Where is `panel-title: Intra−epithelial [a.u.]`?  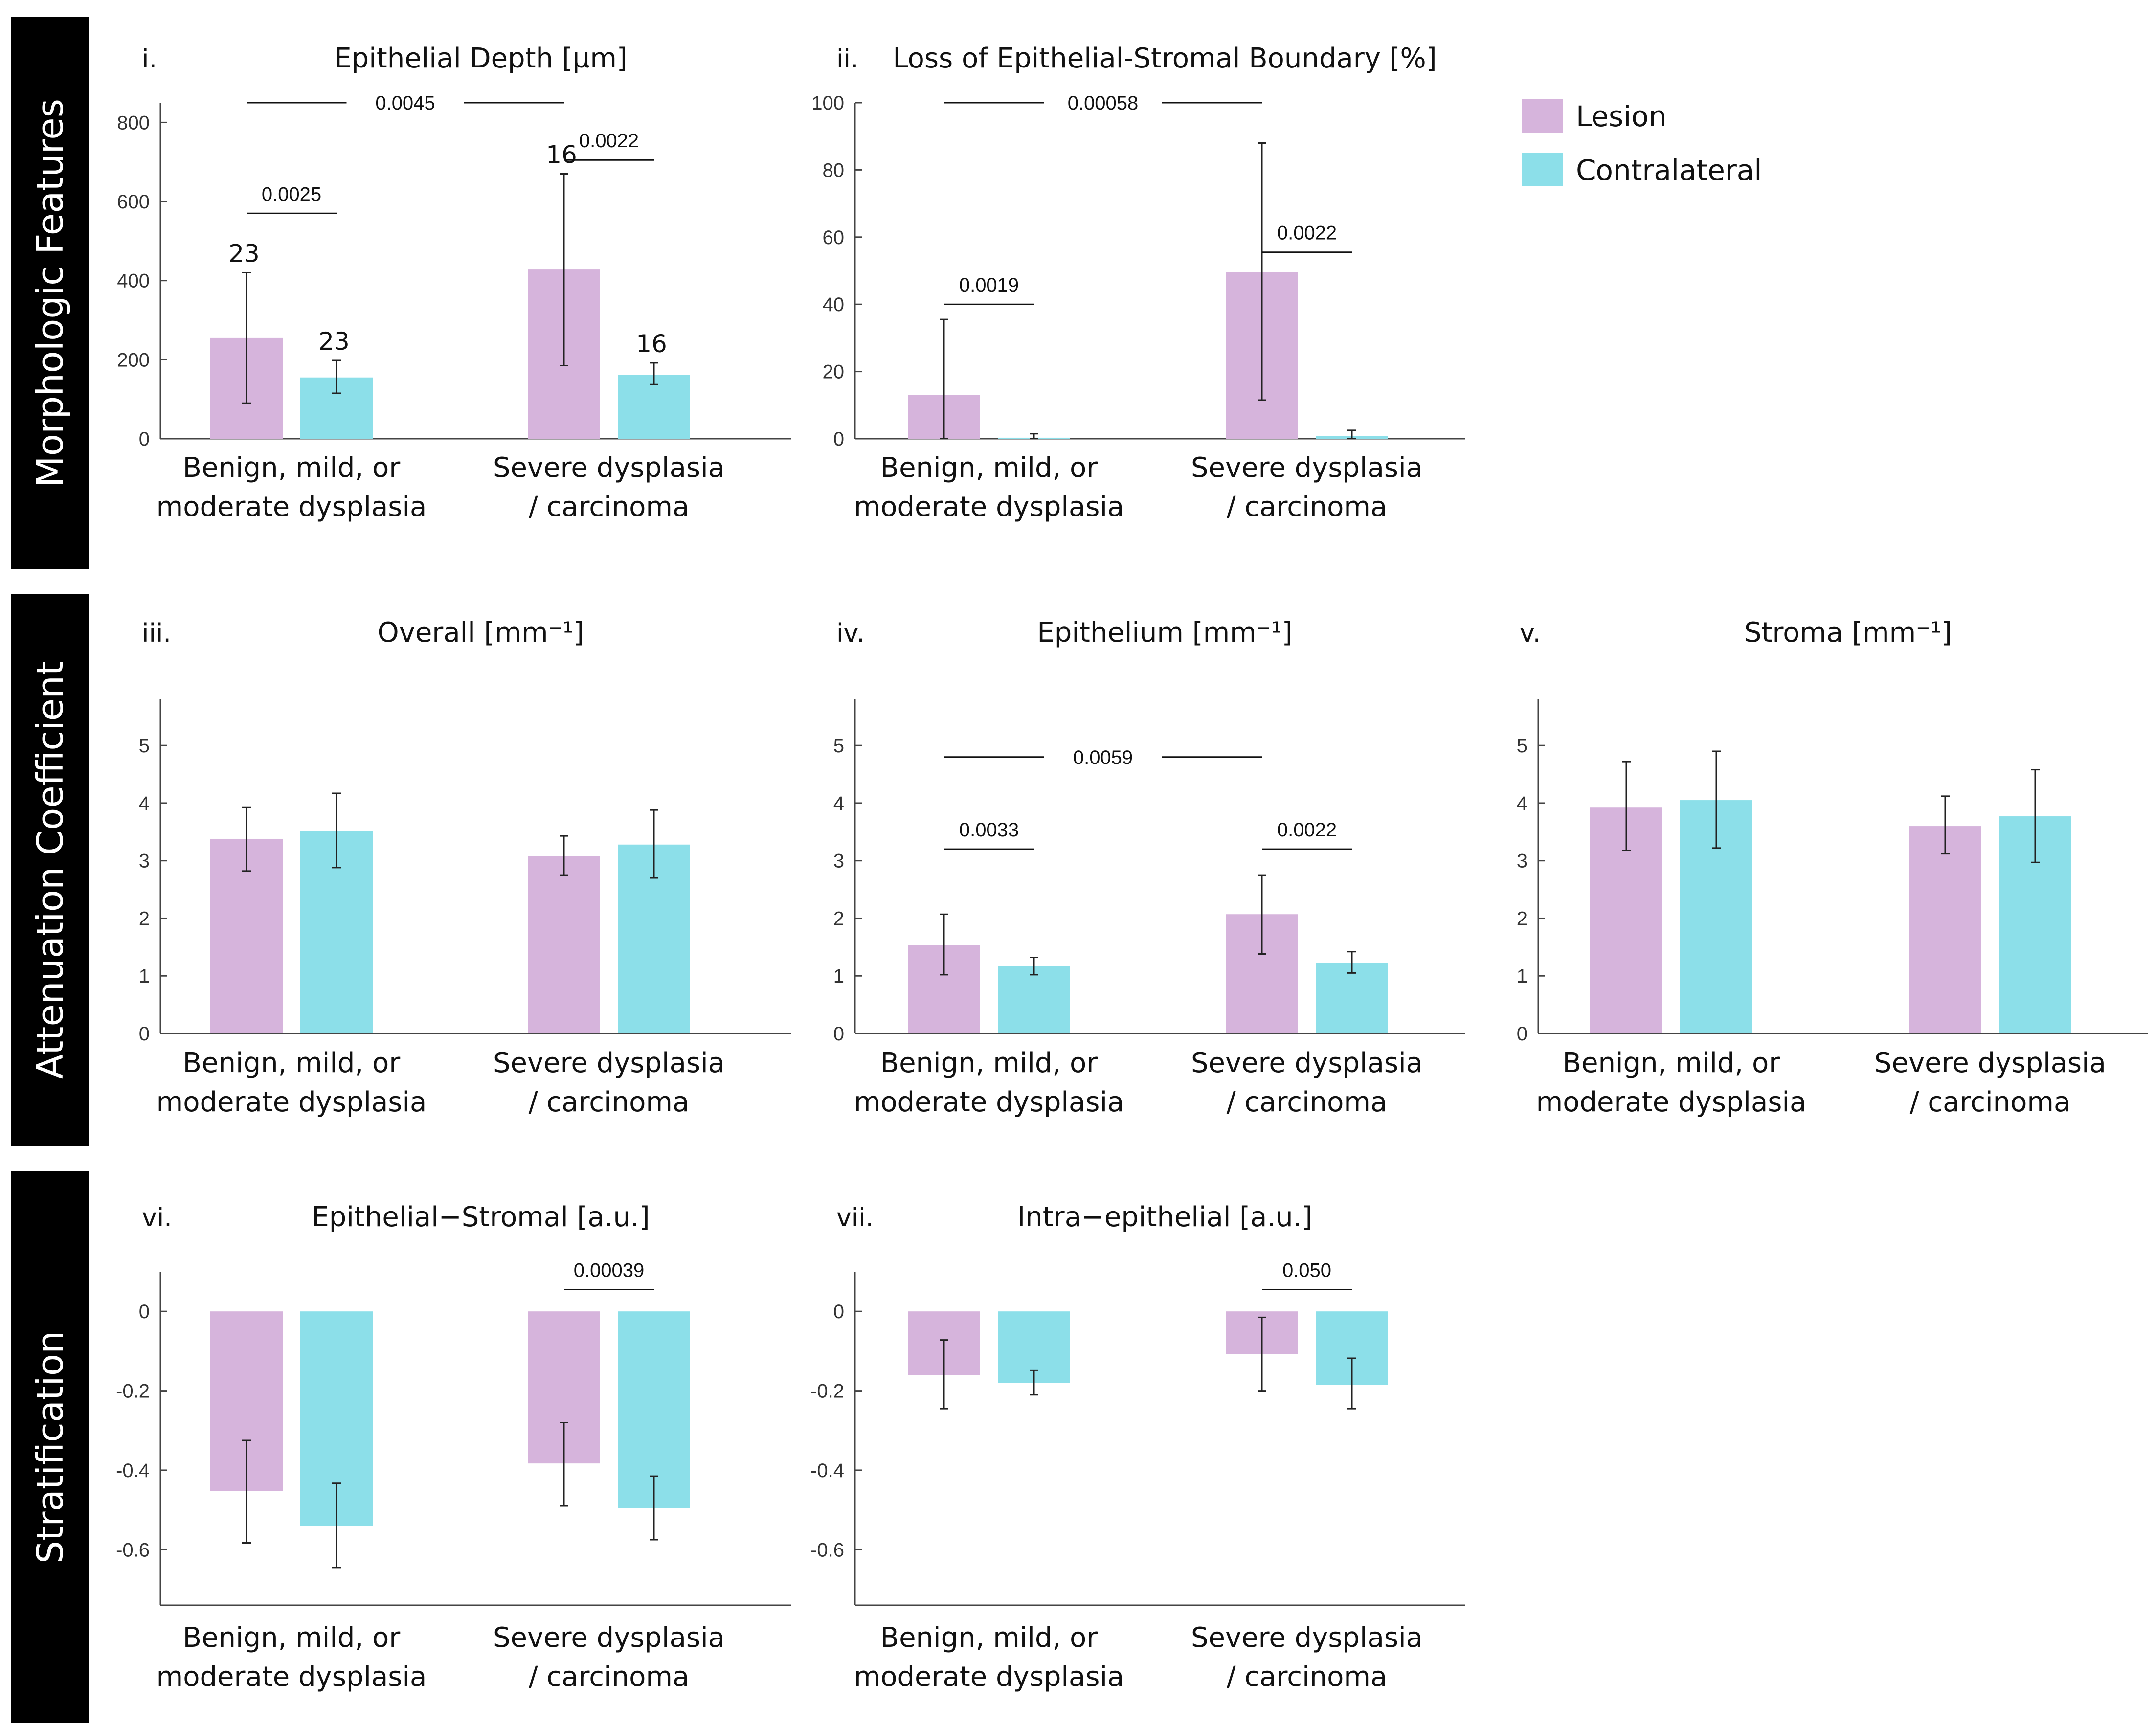 panel-title: Intra−epithelial [a.u.] is located at coordinates (1165, 1217).